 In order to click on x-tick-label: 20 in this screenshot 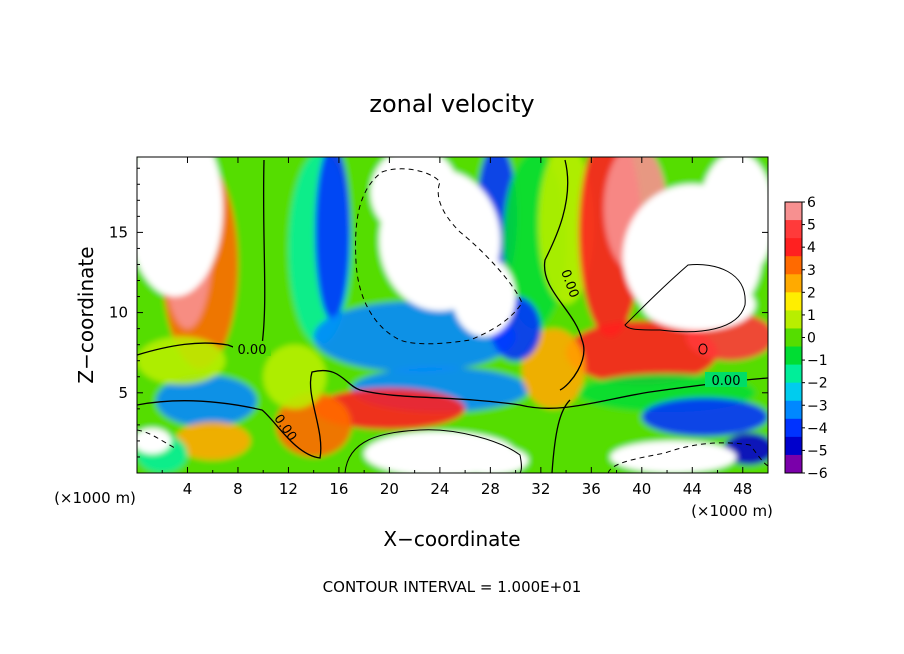, I will do `click(389, 489)`.